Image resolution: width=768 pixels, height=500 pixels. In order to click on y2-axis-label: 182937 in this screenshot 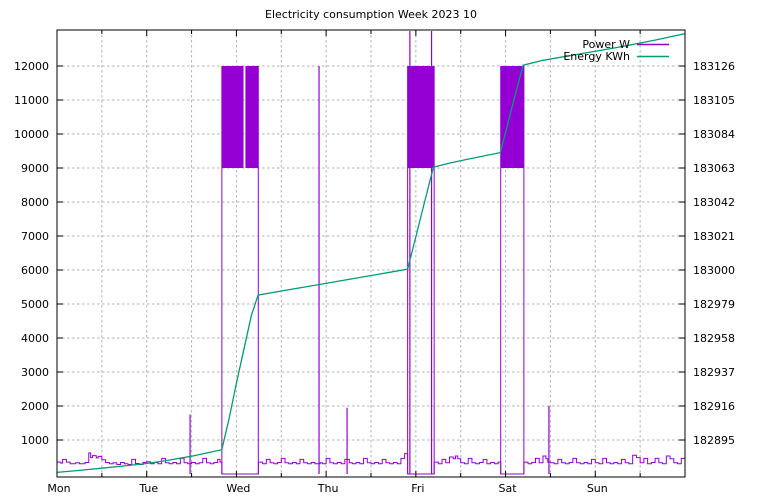, I will do `click(714, 372)`.